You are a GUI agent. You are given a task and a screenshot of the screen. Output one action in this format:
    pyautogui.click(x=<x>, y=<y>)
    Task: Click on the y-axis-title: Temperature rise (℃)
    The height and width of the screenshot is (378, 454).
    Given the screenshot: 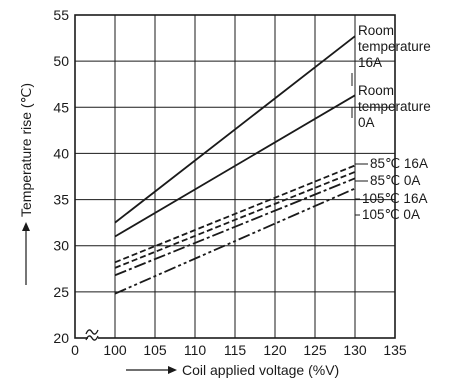 What is the action you would take?
    pyautogui.click(x=26, y=150)
    